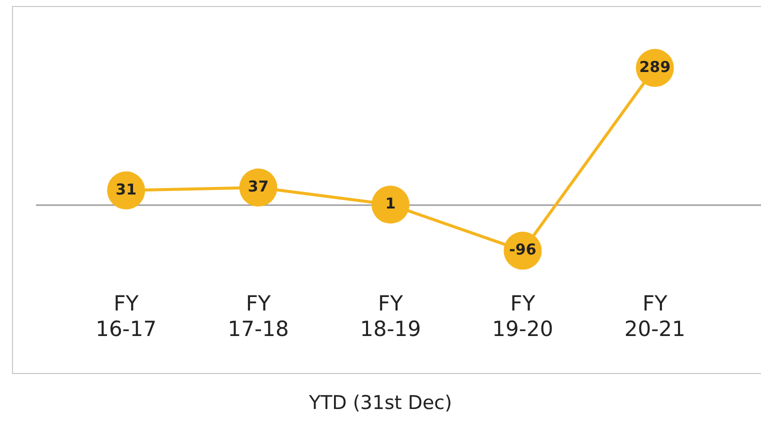  I want to click on data-label: -96, so click(522, 249).